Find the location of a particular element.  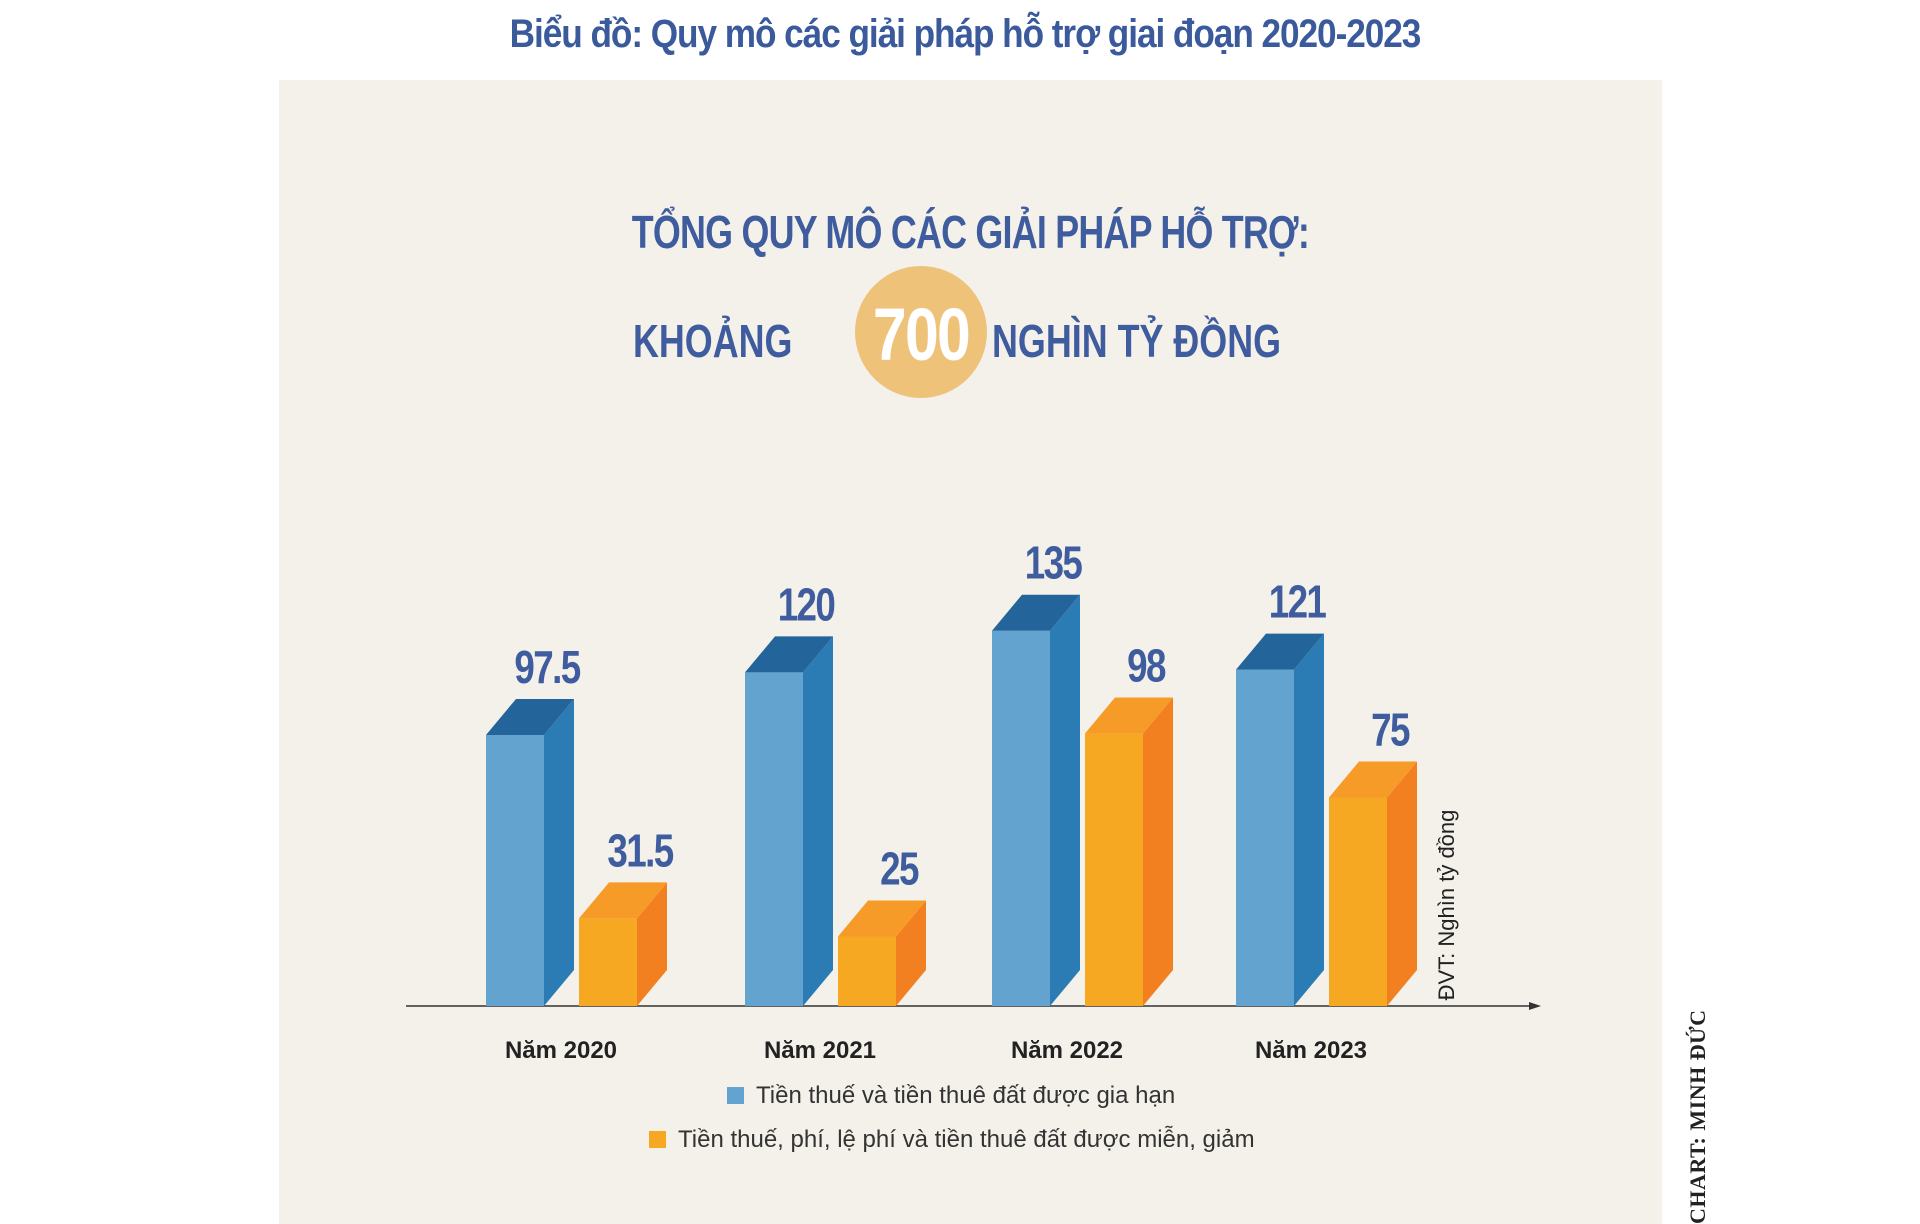

legend-item-extended: Tiền thuế và tiền thuê đất được gia hạn is located at coordinates (951, 1096).